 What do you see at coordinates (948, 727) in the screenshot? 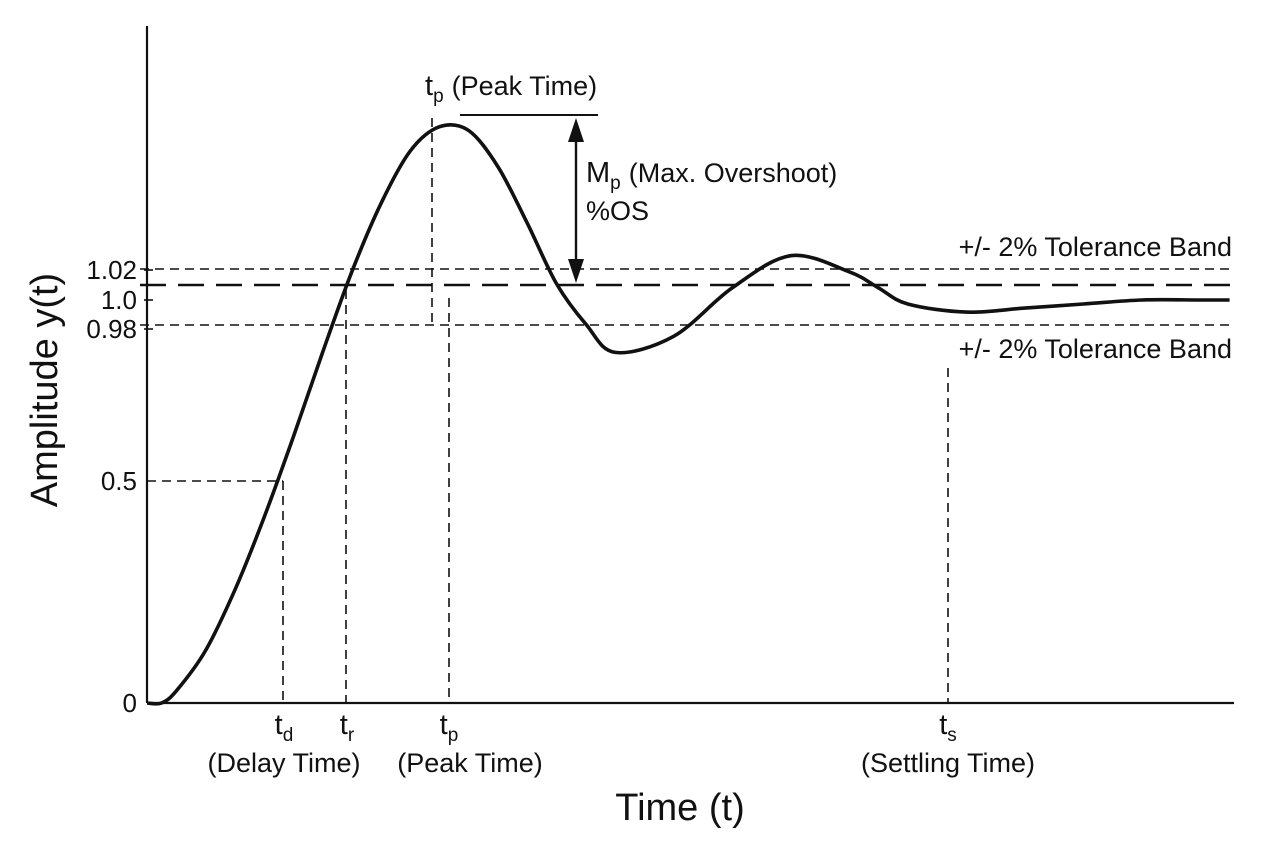
I see `marker-symbol-s: ts` at bounding box center [948, 727].